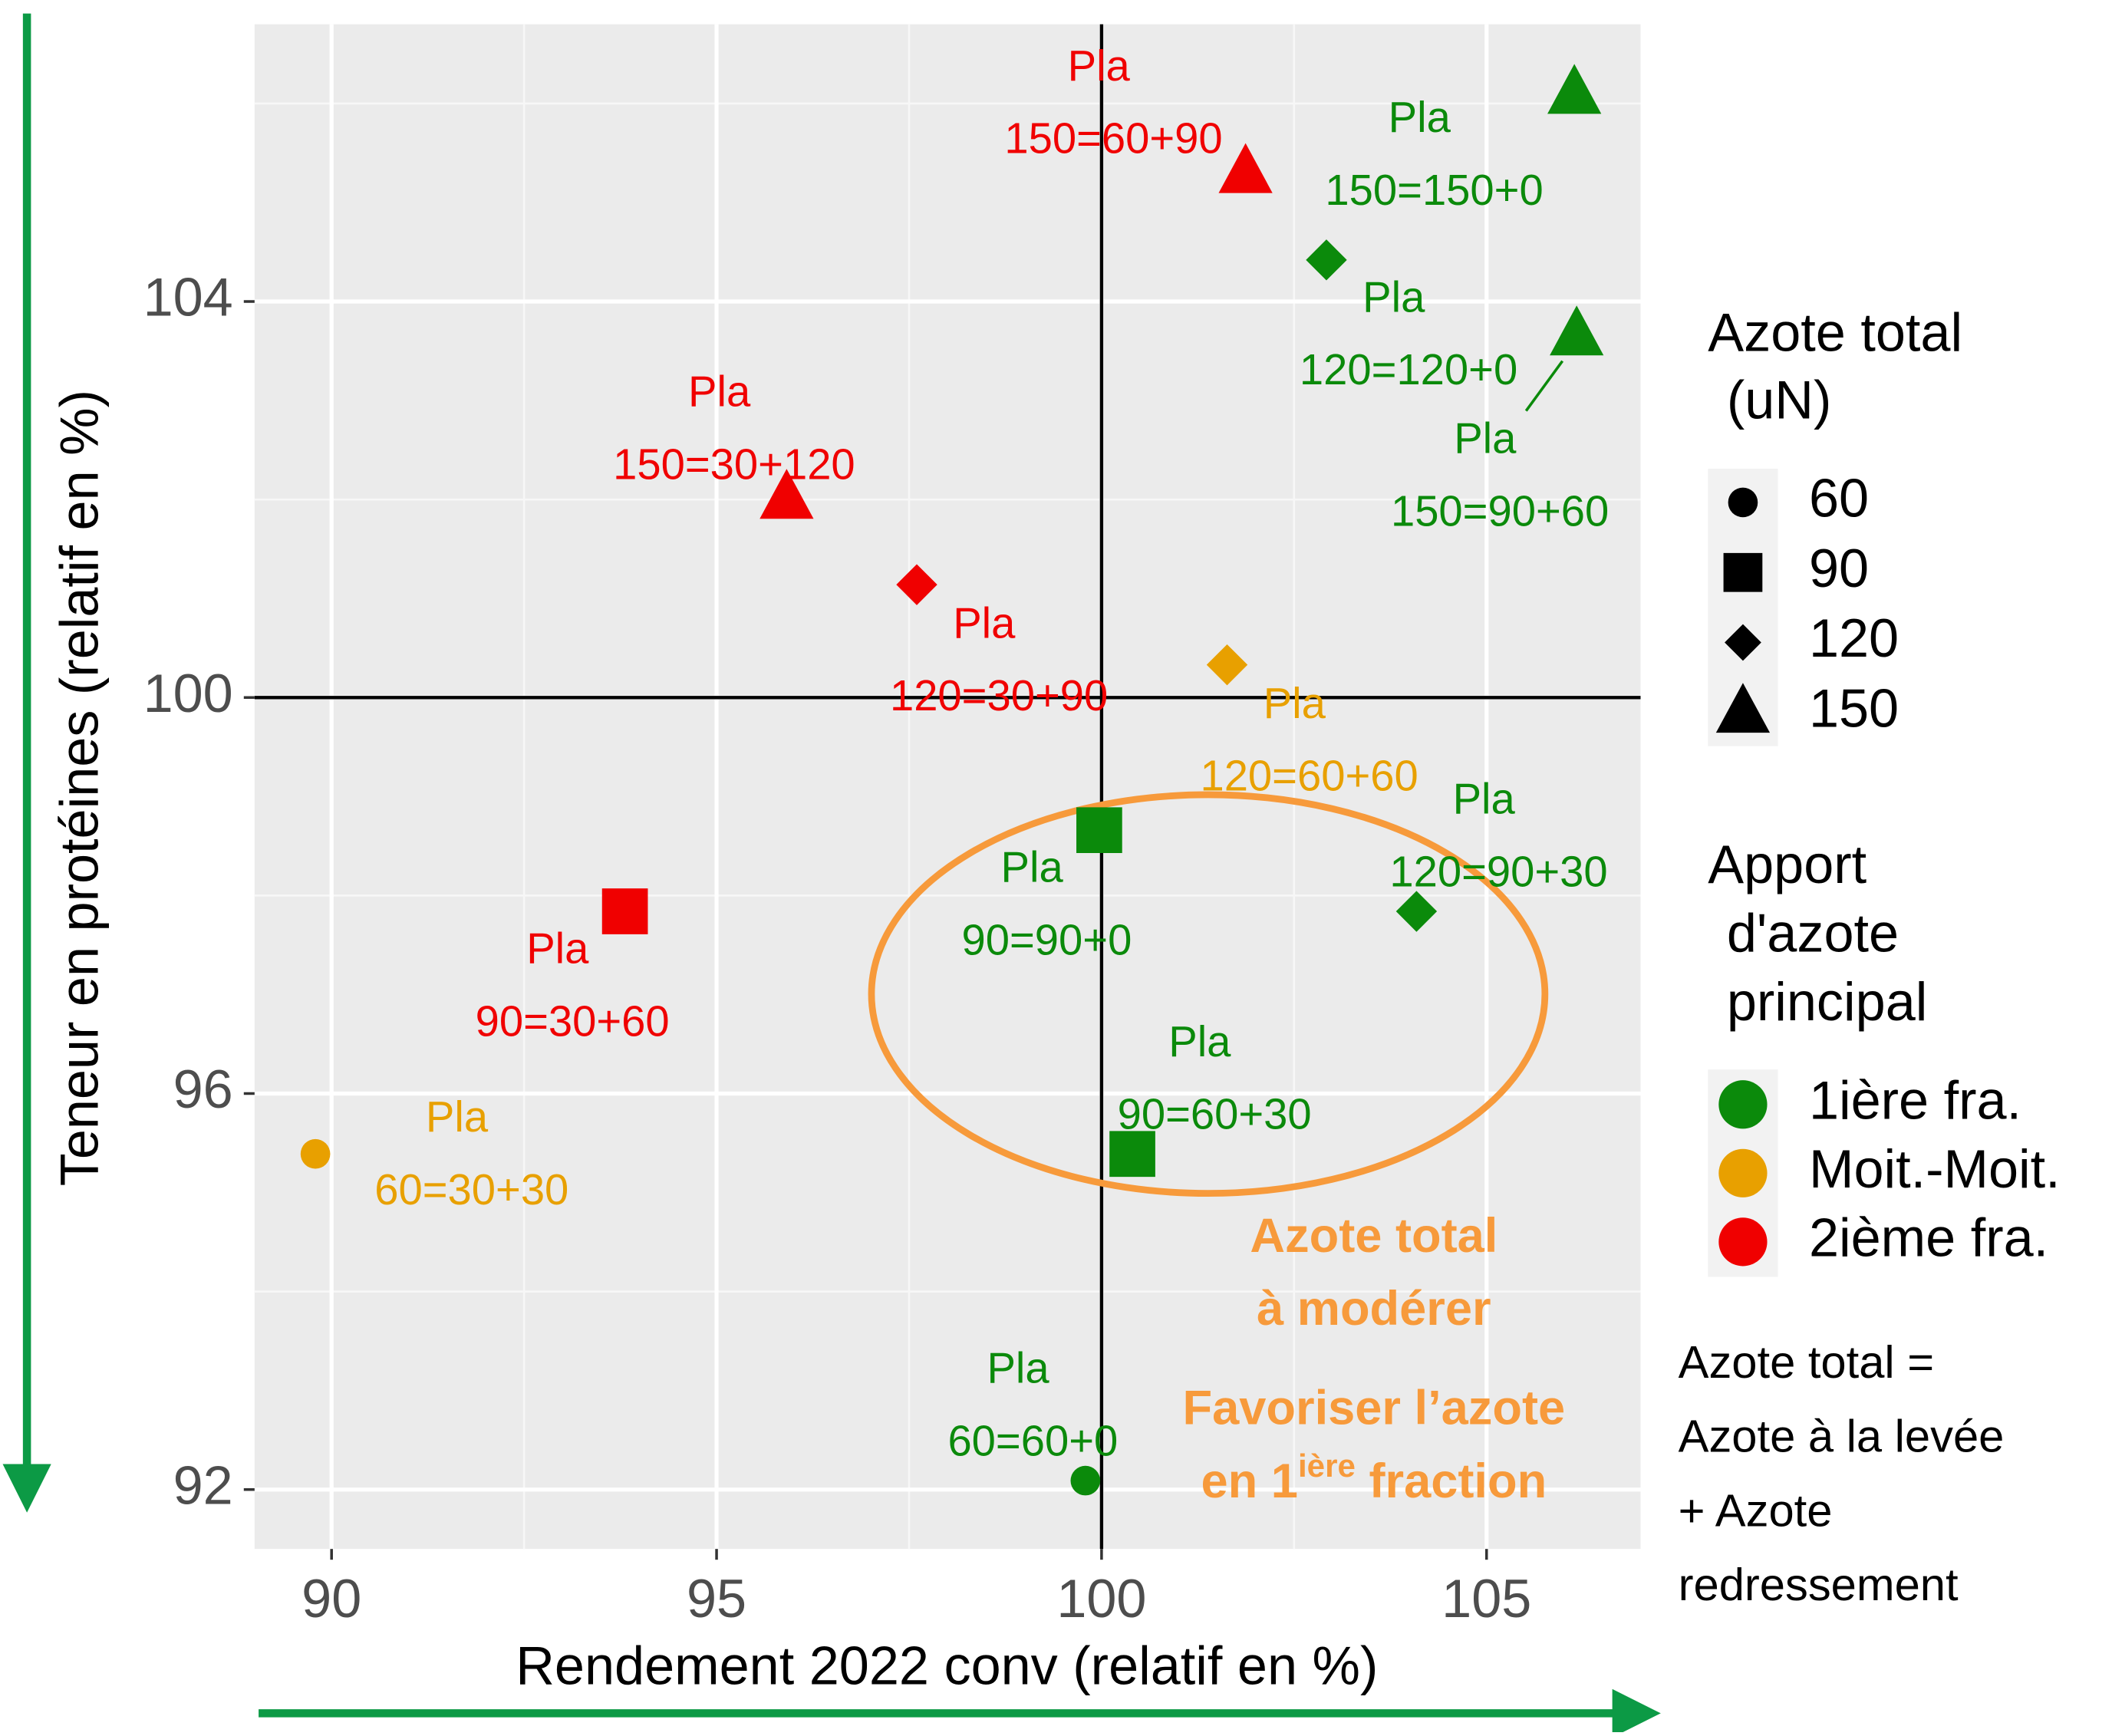 The image size is (2112, 1736). Describe the element at coordinates (1544, 386) in the screenshot. I see `leader-line` at that location.